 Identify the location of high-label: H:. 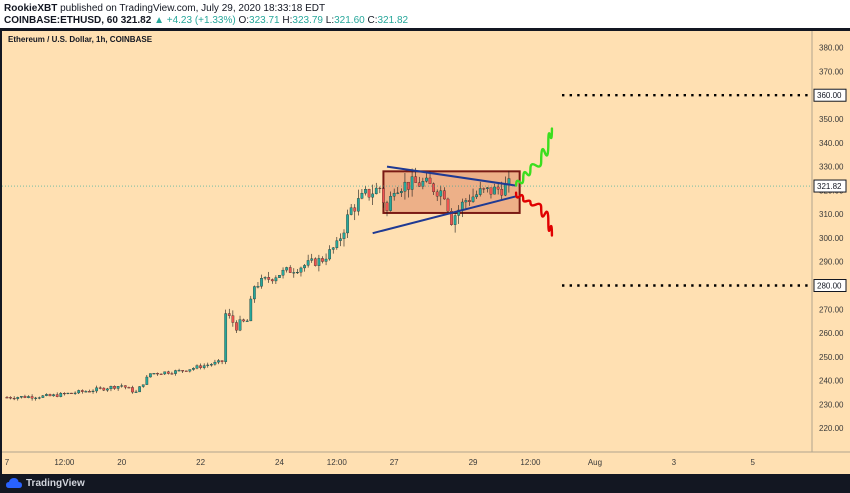
(287, 20).